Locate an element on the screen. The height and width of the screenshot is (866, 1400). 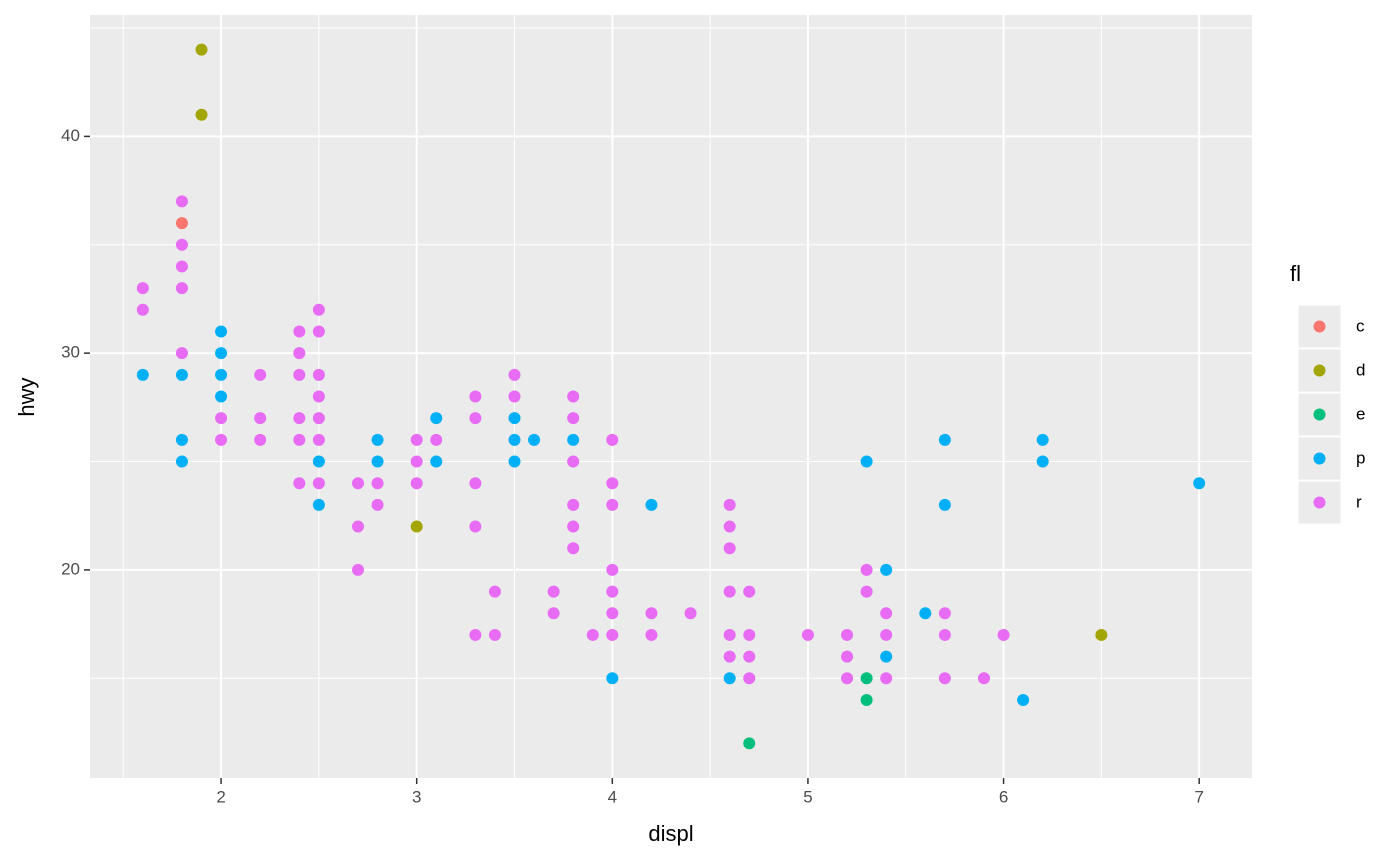
y-axis-label: hwy is located at coordinates (26, 396).